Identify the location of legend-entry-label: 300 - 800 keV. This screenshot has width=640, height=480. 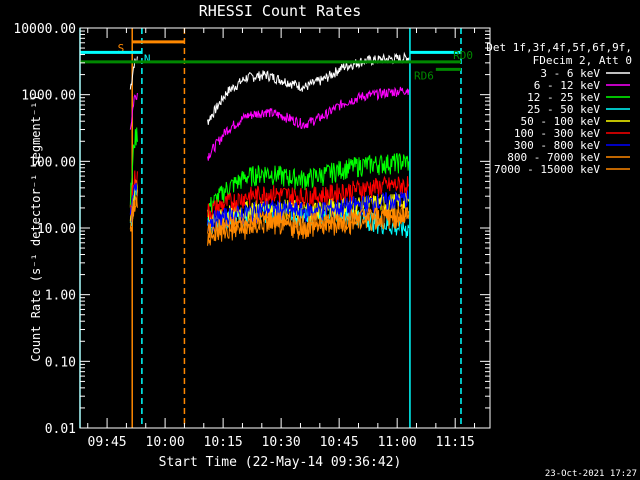
(557, 145).